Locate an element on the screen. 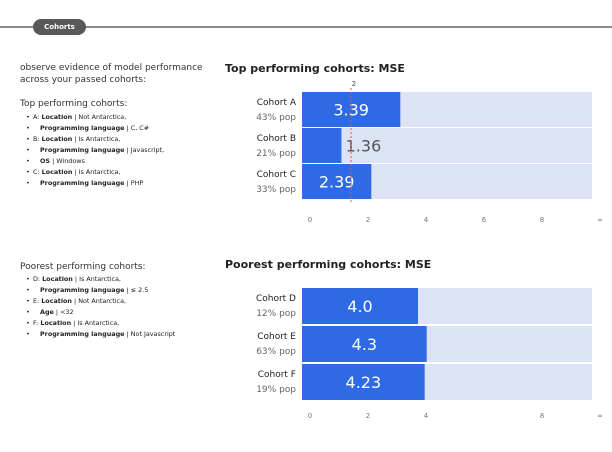 The height and width of the screenshot is (452, 612). cohort-condition-line: Programming language | PHP is located at coordinates (95, 183).